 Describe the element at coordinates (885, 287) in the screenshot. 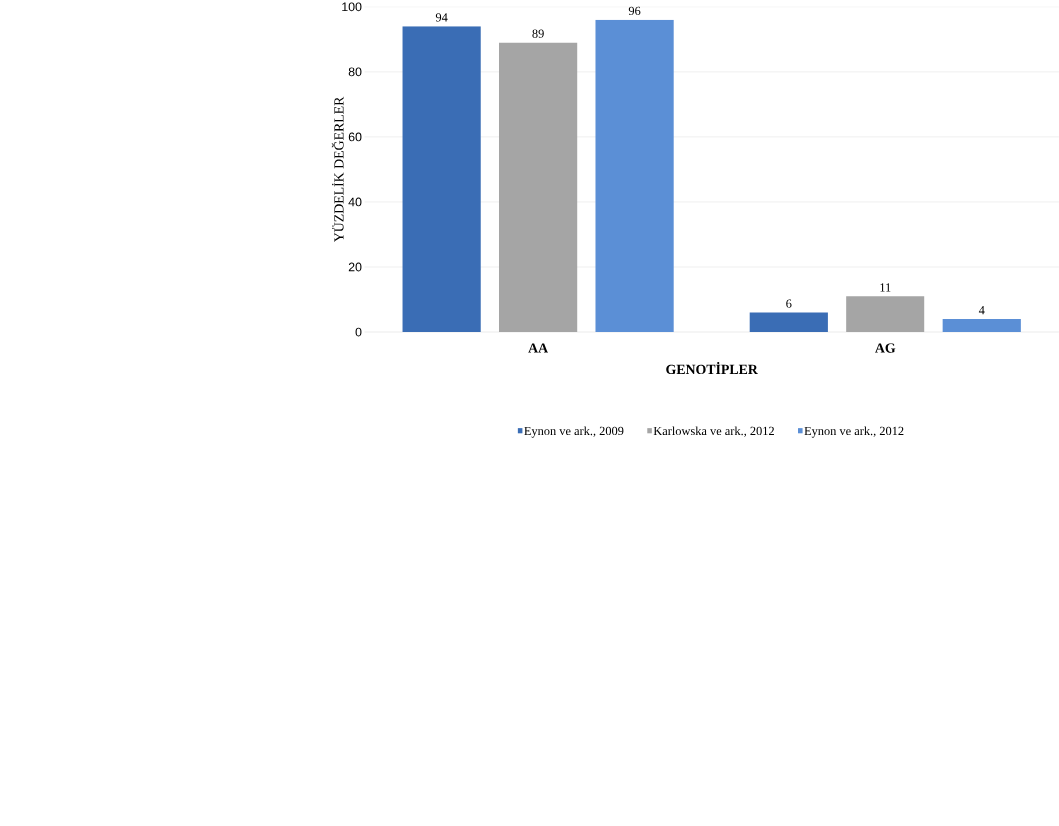

I see `data-label: 11` at that location.